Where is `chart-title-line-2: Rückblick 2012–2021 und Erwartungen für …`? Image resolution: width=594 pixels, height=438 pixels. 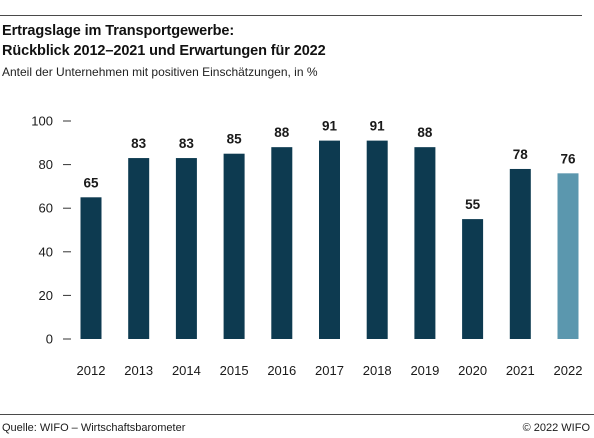 chart-title-line-2: Rückblick 2012–2021 und Erwartungen für … is located at coordinates (164, 51).